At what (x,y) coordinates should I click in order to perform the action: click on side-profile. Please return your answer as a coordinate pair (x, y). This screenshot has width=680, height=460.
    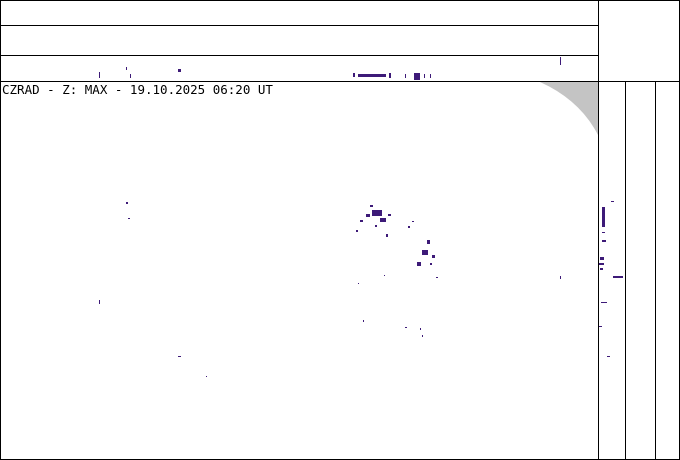
    Looking at the image, I should click on (611, 279).